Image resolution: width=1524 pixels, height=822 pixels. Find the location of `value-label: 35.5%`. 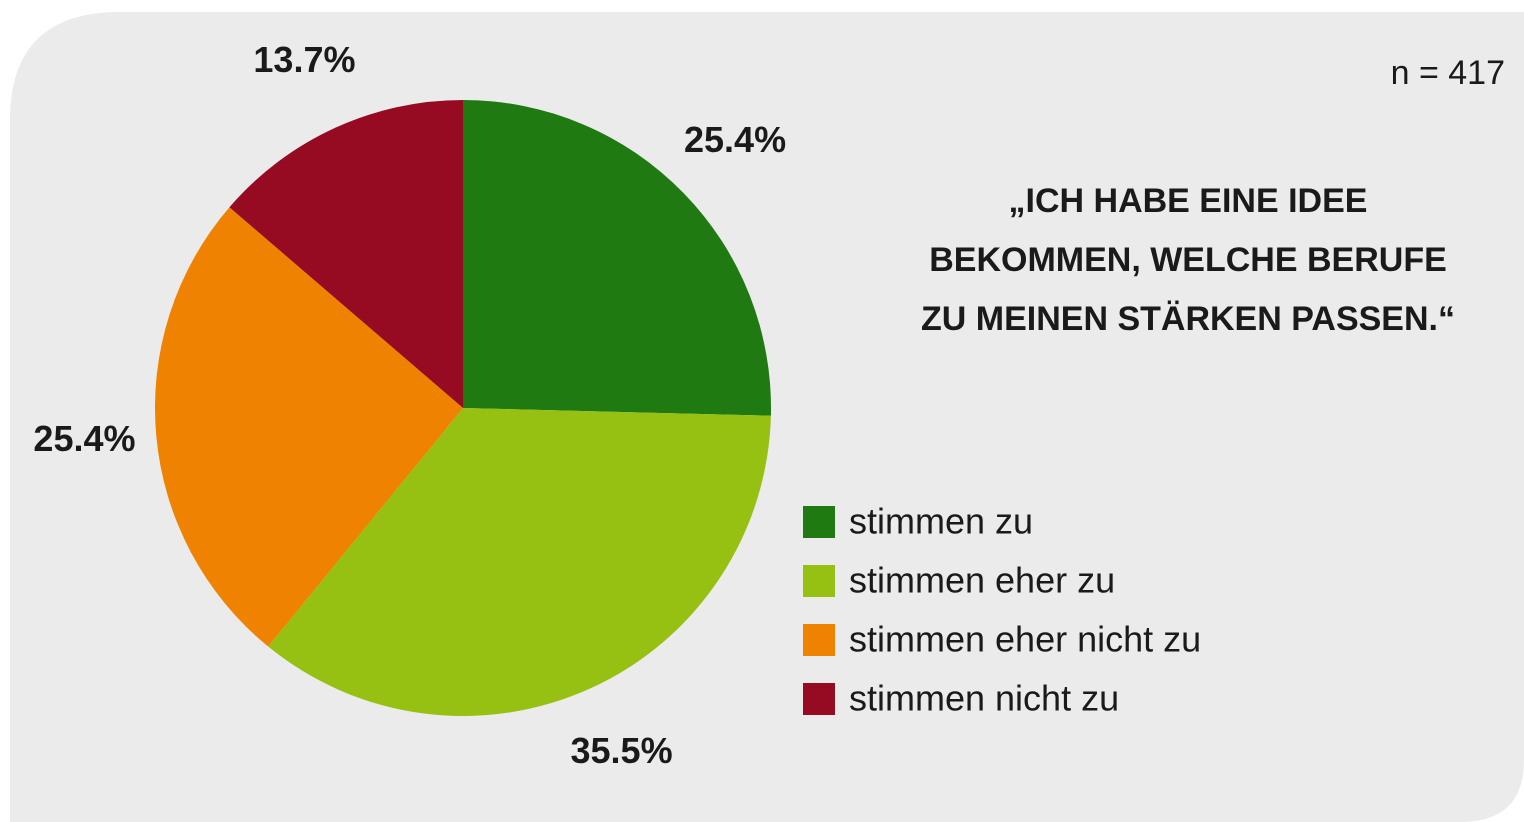

value-label: 35.5% is located at coordinates (622, 750).